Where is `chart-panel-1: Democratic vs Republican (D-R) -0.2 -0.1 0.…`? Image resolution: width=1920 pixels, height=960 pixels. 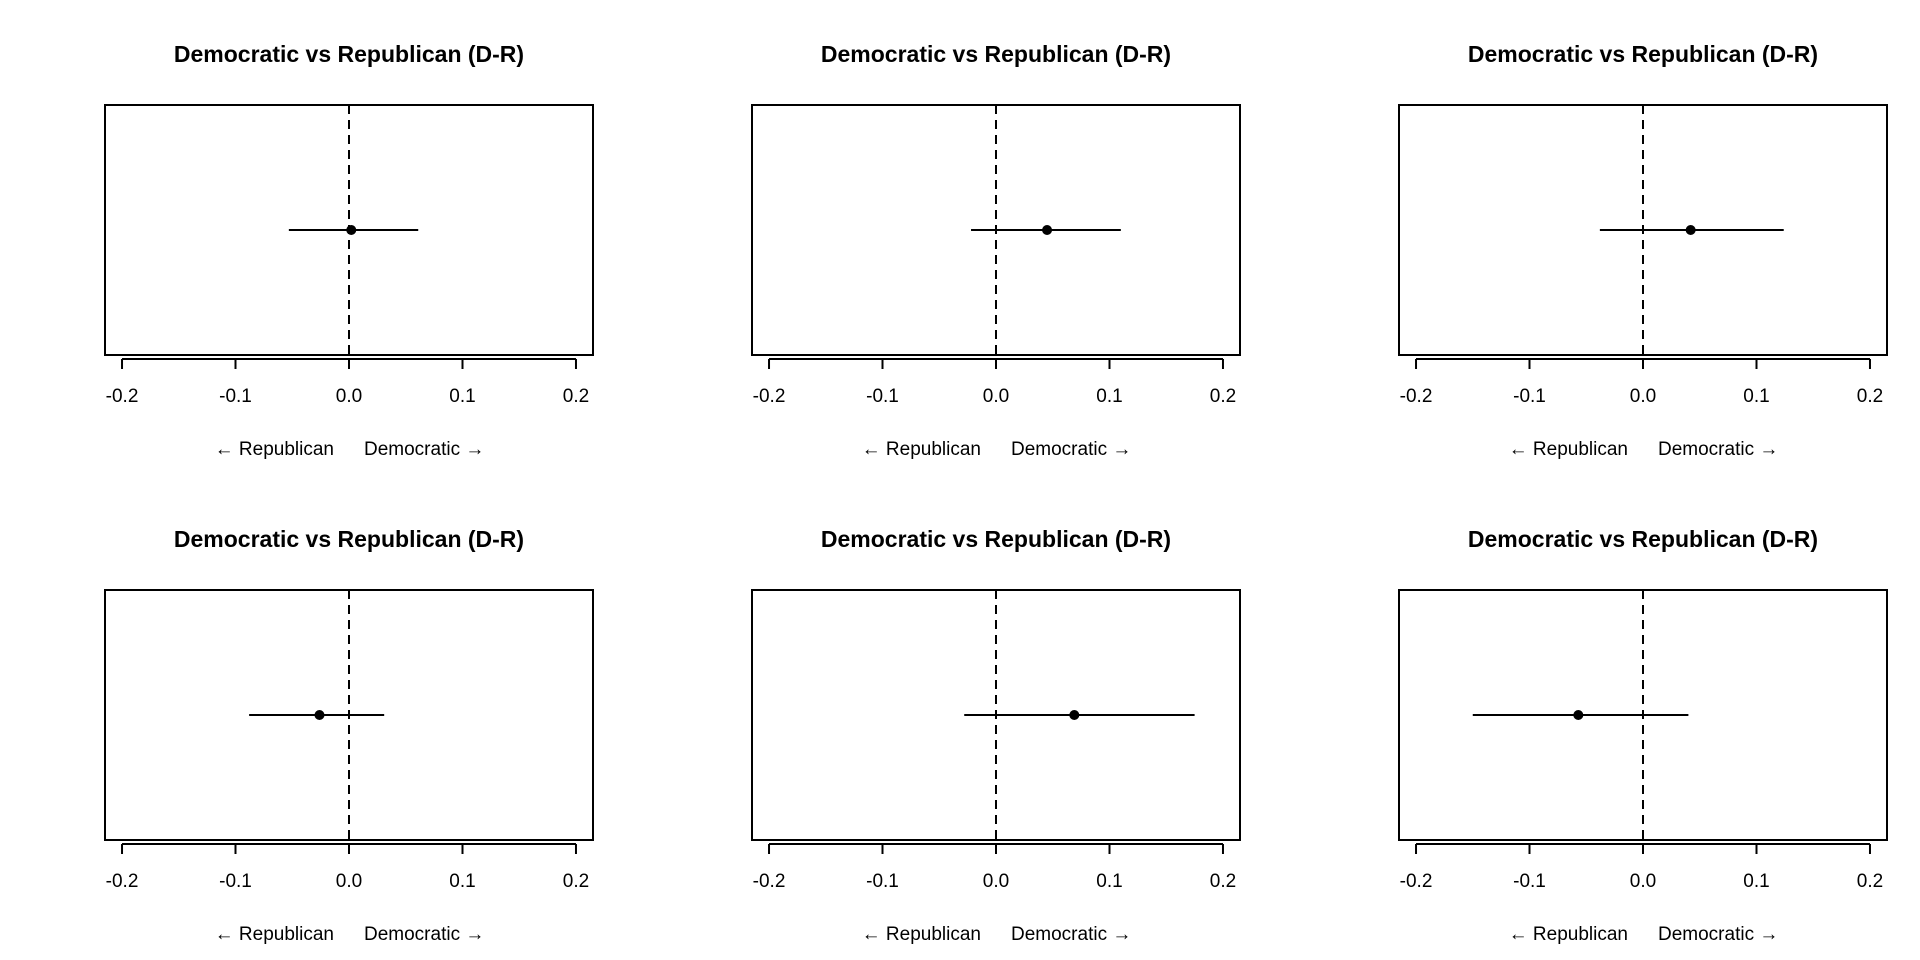 chart-panel-1: Democratic vs Republican (D-R) -0.2 -0.1 0.… is located at coordinates (349, 250).